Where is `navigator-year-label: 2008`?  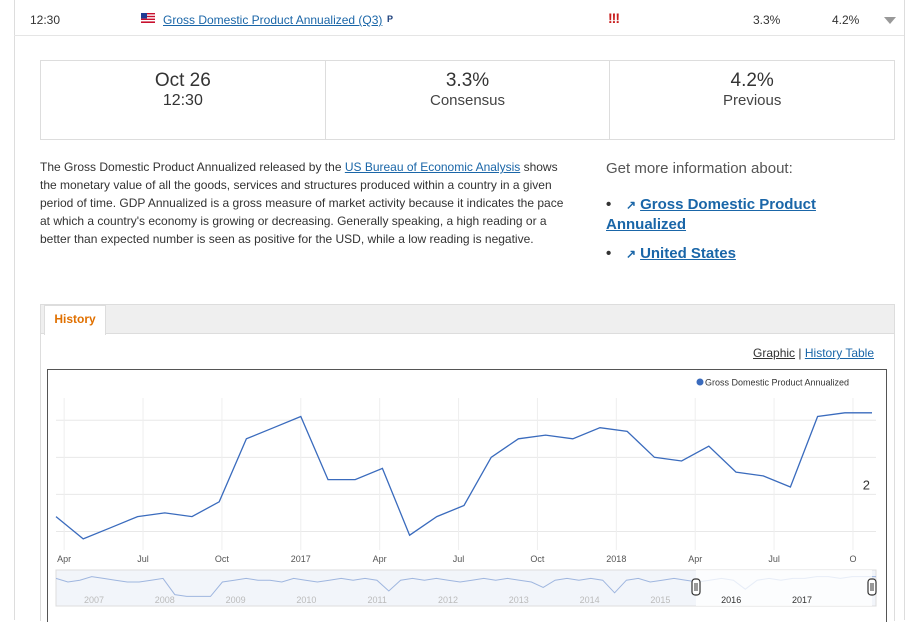 navigator-year-label: 2008 is located at coordinates (165, 600).